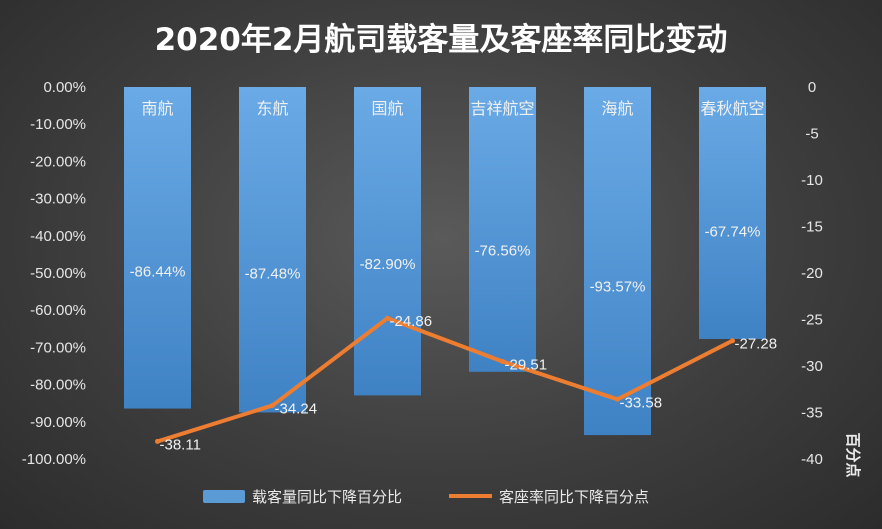 Image resolution: width=882 pixels, height=529 pixels. Describe the element at coordinates (58, 161) in the screenshot. I see `left-tick-label: -20.00%` at that location.